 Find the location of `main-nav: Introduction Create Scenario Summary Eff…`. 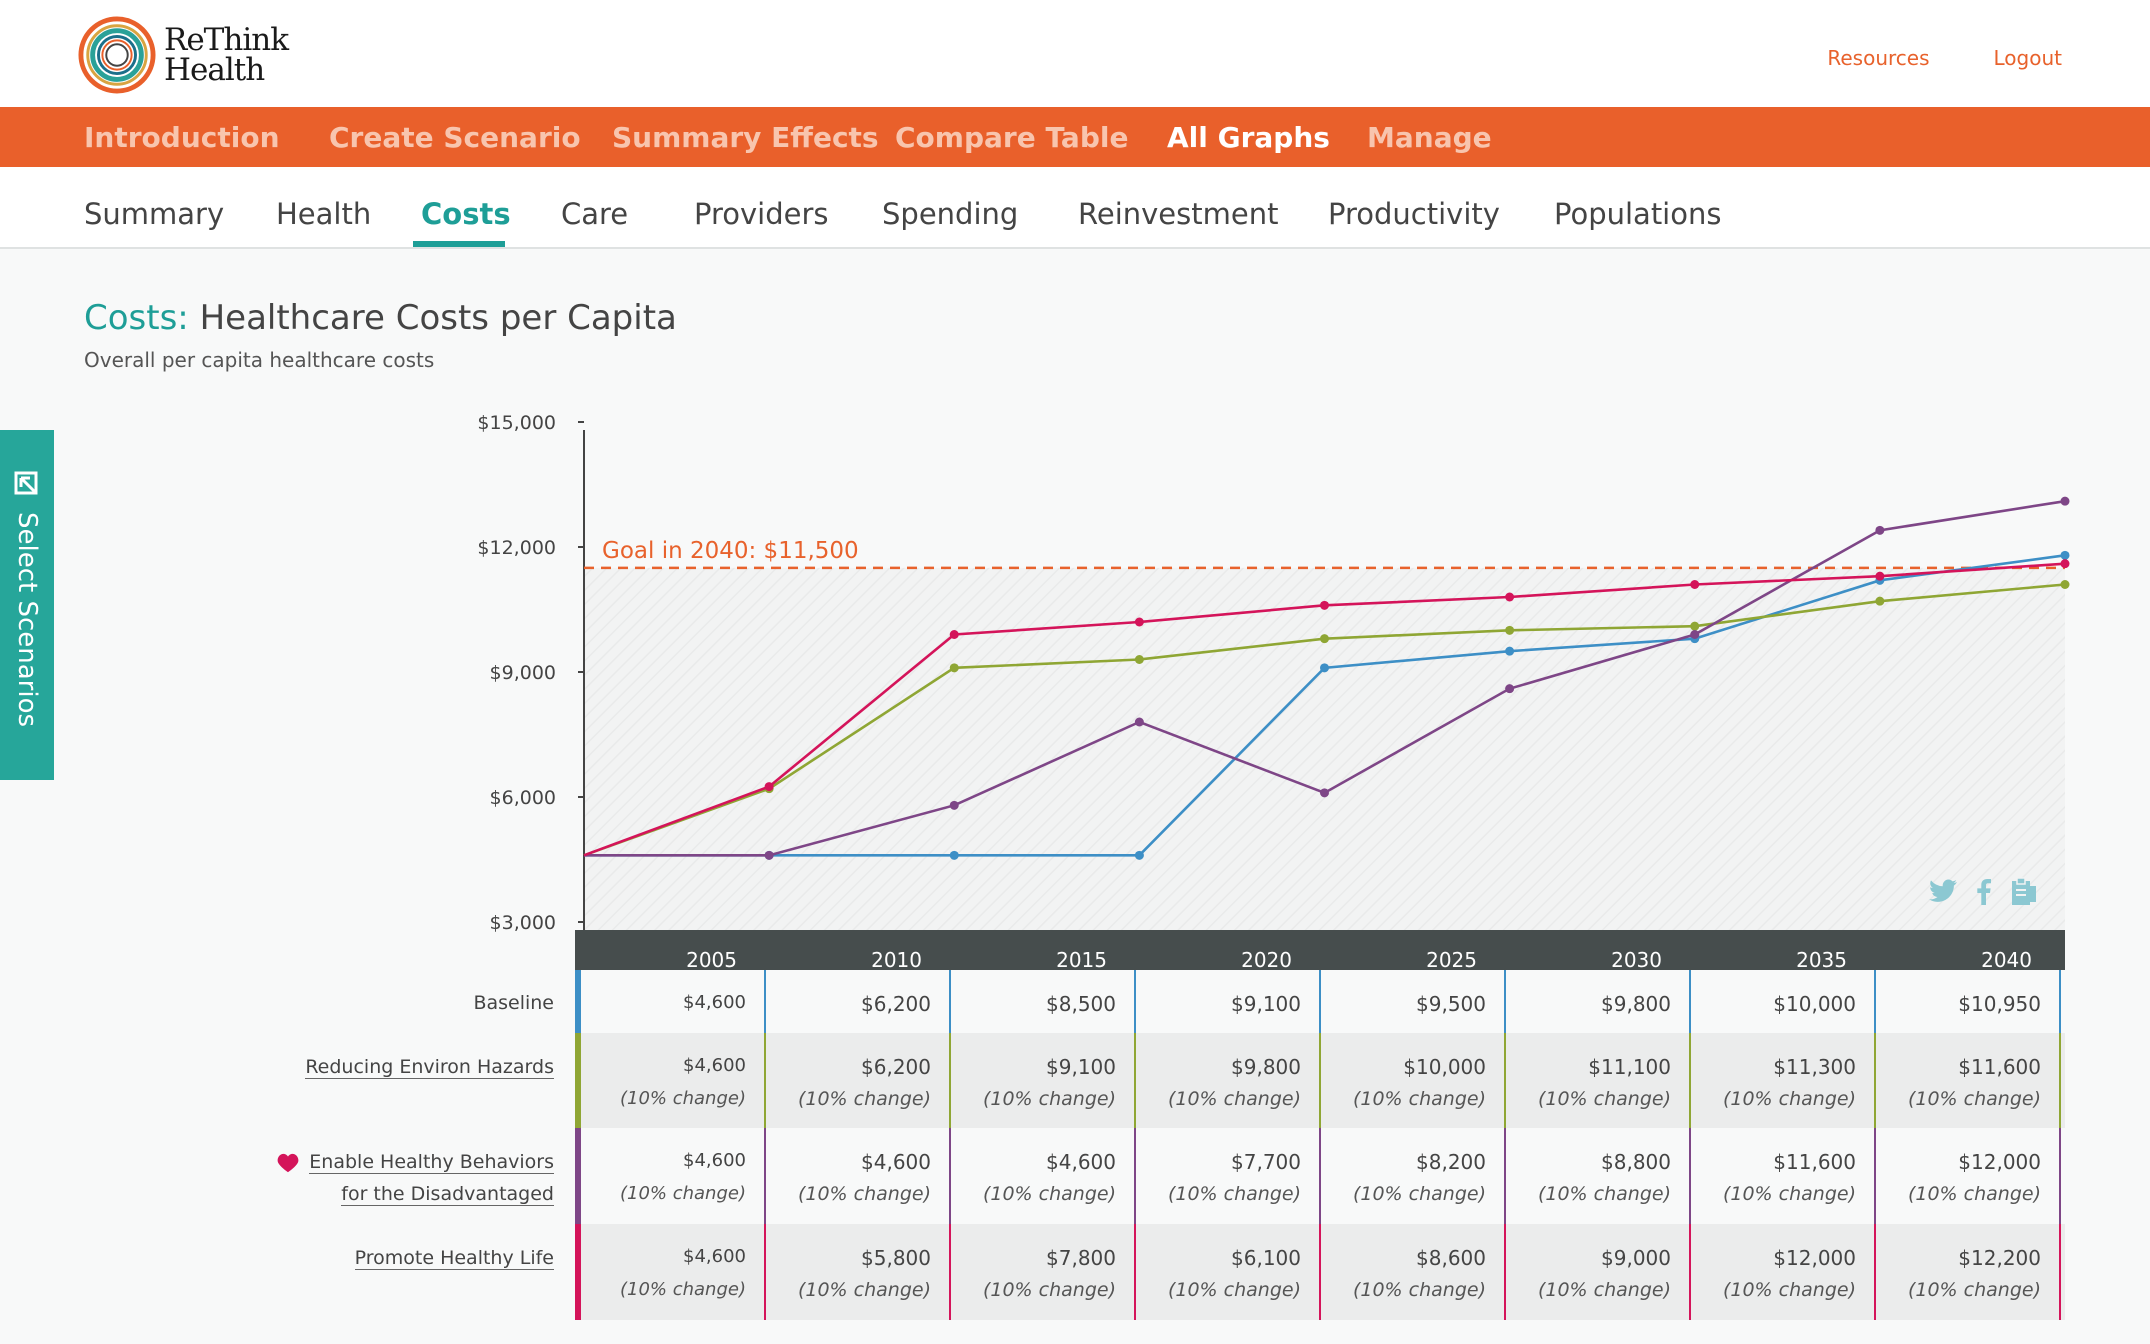

main-nav: Introduction Create Scenario Summary Eff… is located at coordinates (1075, 137).